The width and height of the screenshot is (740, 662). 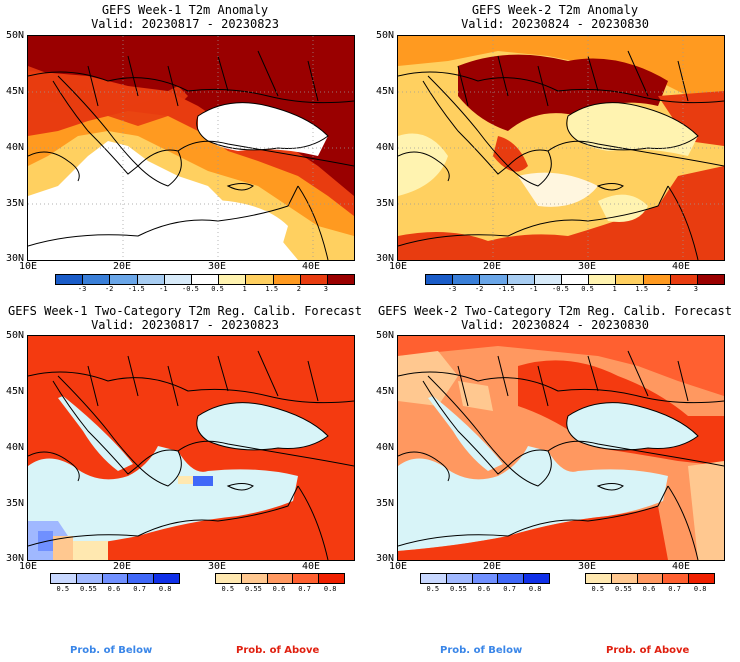 I want to click on colorbar-label: -2, so click(x=109, y=289).